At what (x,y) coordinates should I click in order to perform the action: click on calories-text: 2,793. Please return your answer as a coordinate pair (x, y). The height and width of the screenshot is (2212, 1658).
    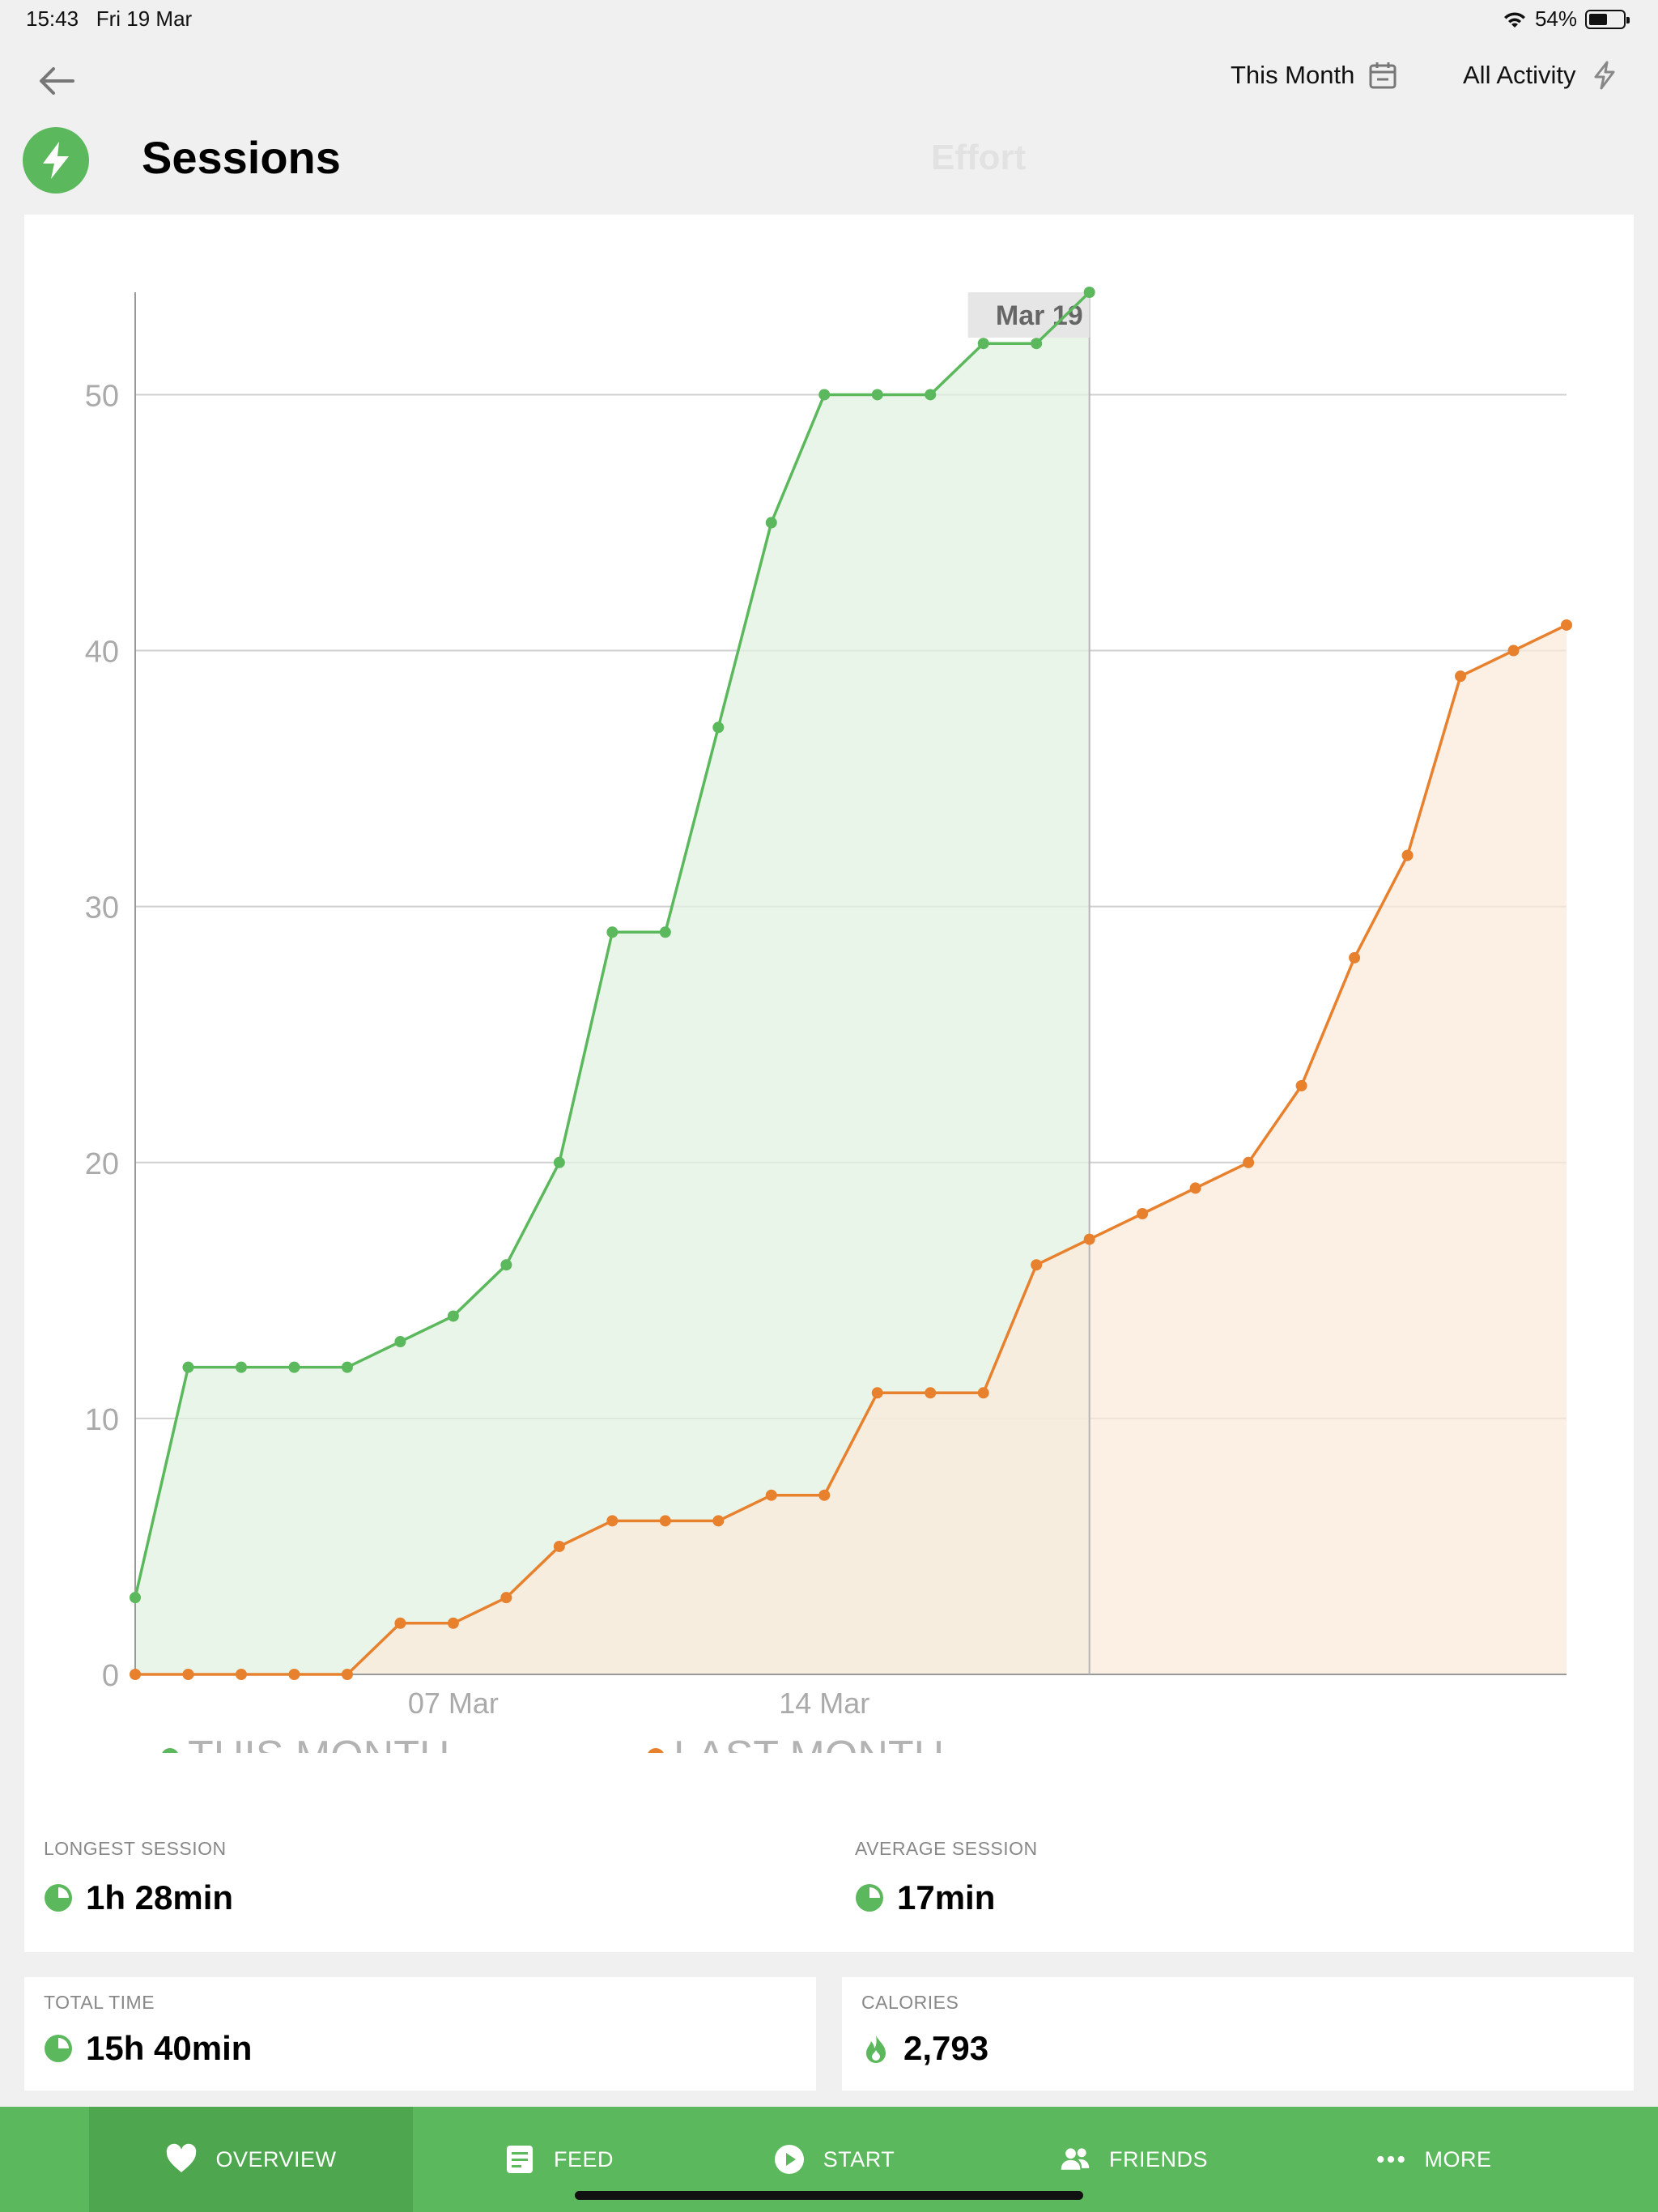
    Looking at the image, I should click on (946, 2048).